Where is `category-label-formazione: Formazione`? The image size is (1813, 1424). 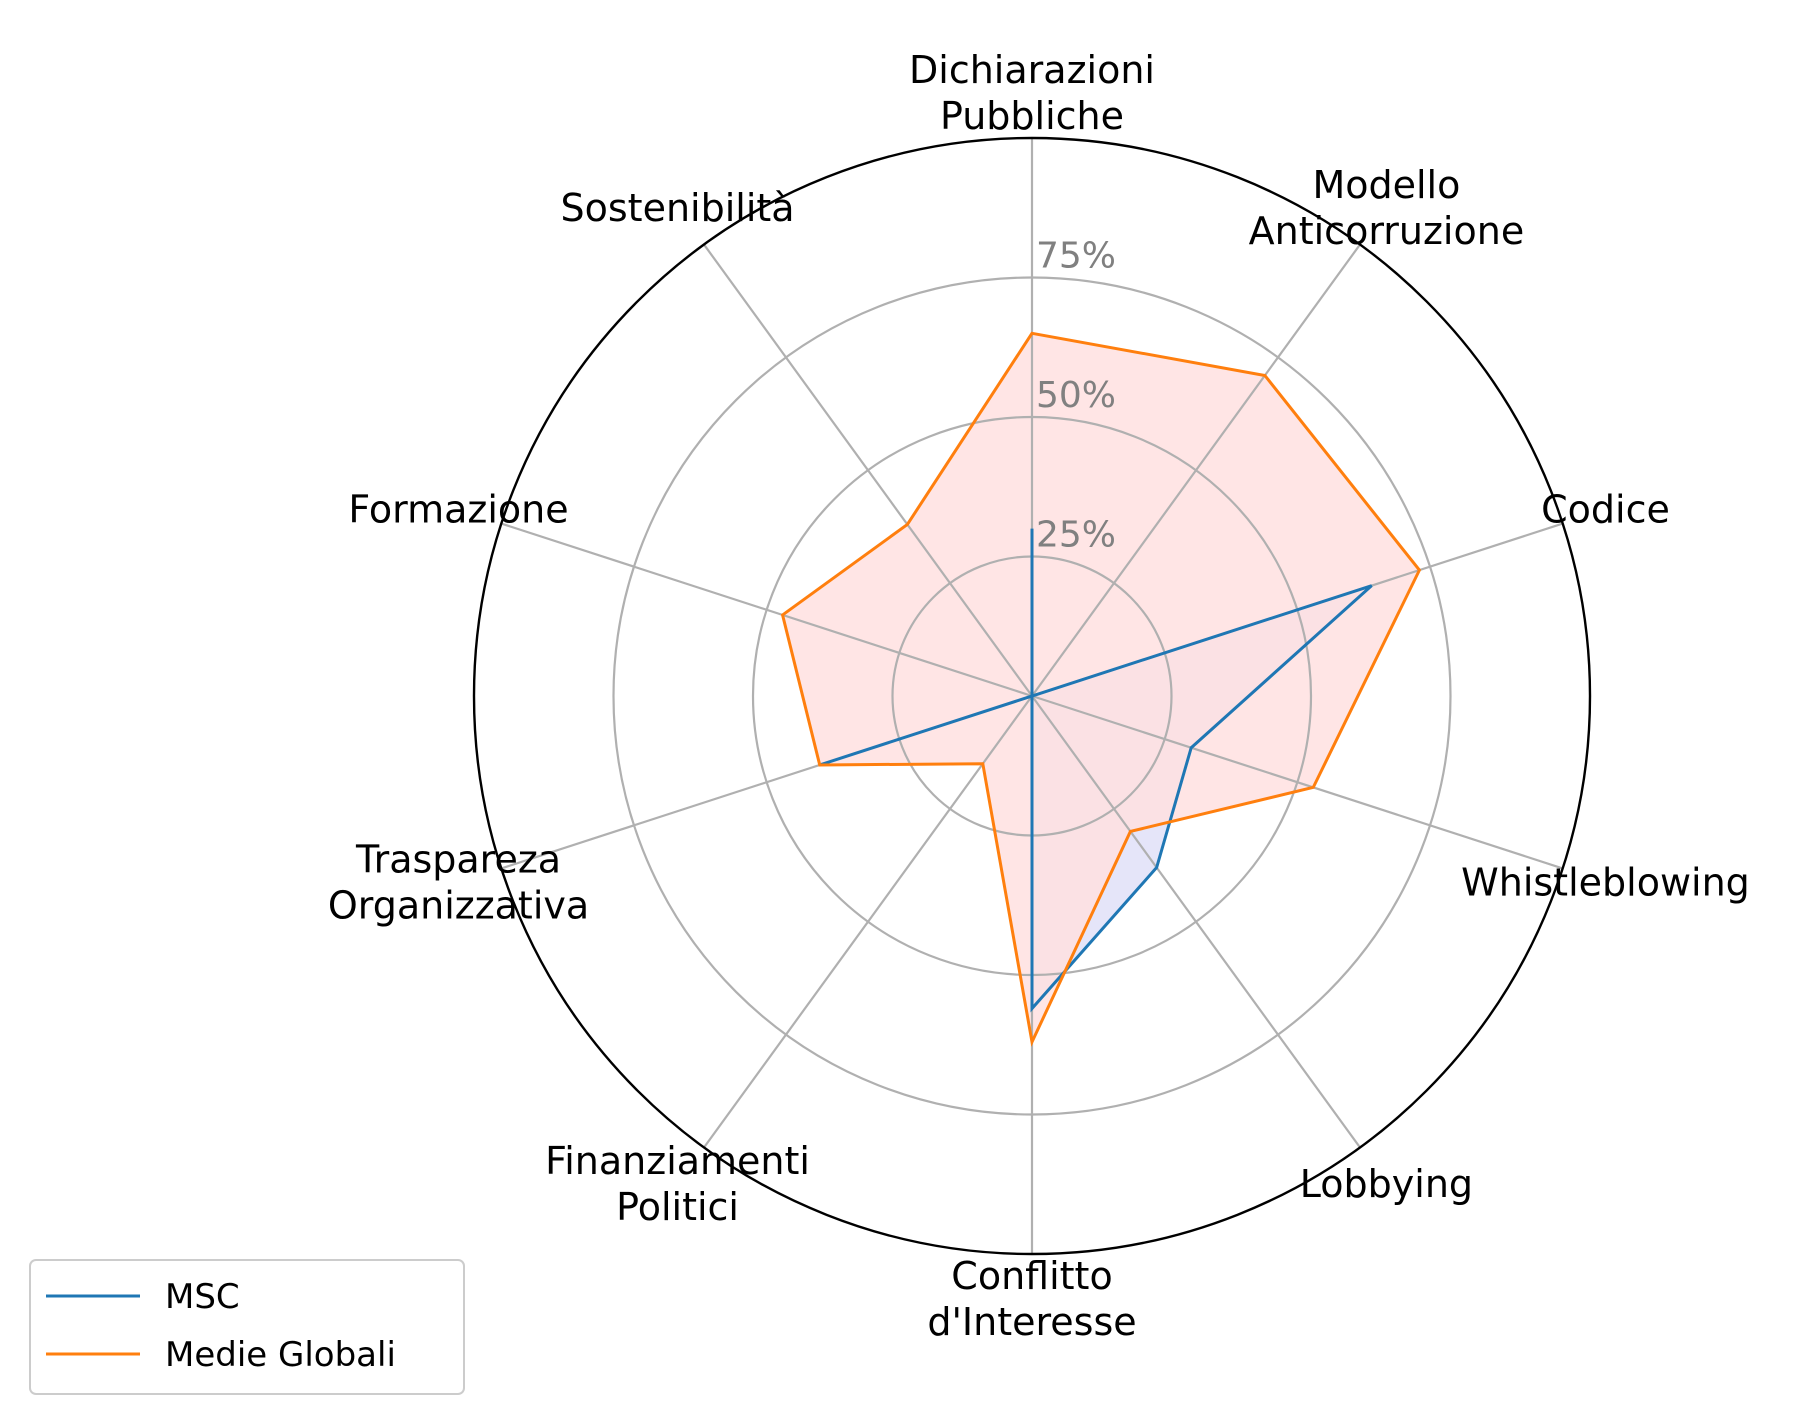
category-label-formazione: Formazione is located at coordinates (458, 510).